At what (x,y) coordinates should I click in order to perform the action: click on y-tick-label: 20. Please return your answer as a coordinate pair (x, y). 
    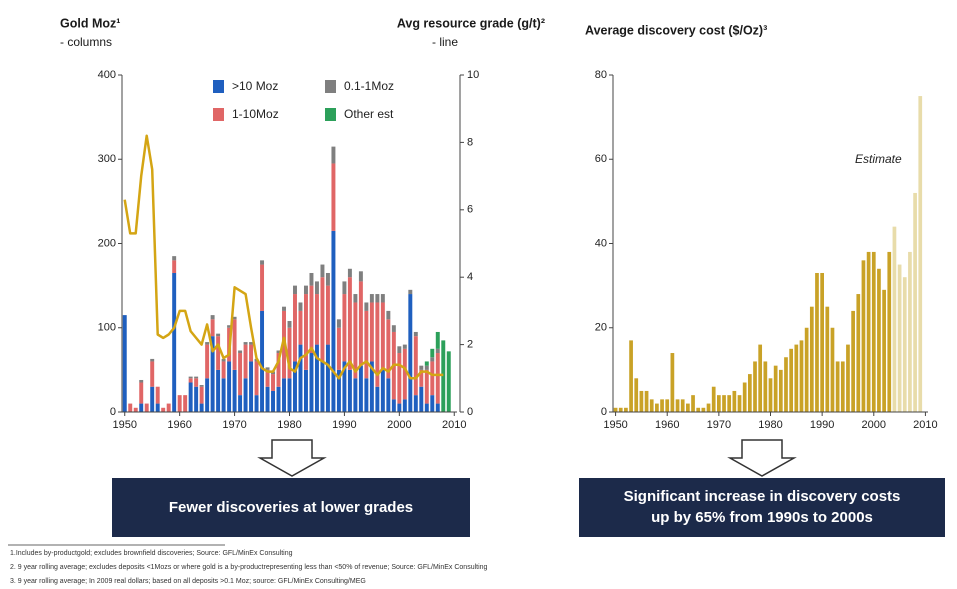
    Looking at the image, I should click on (601, 328).